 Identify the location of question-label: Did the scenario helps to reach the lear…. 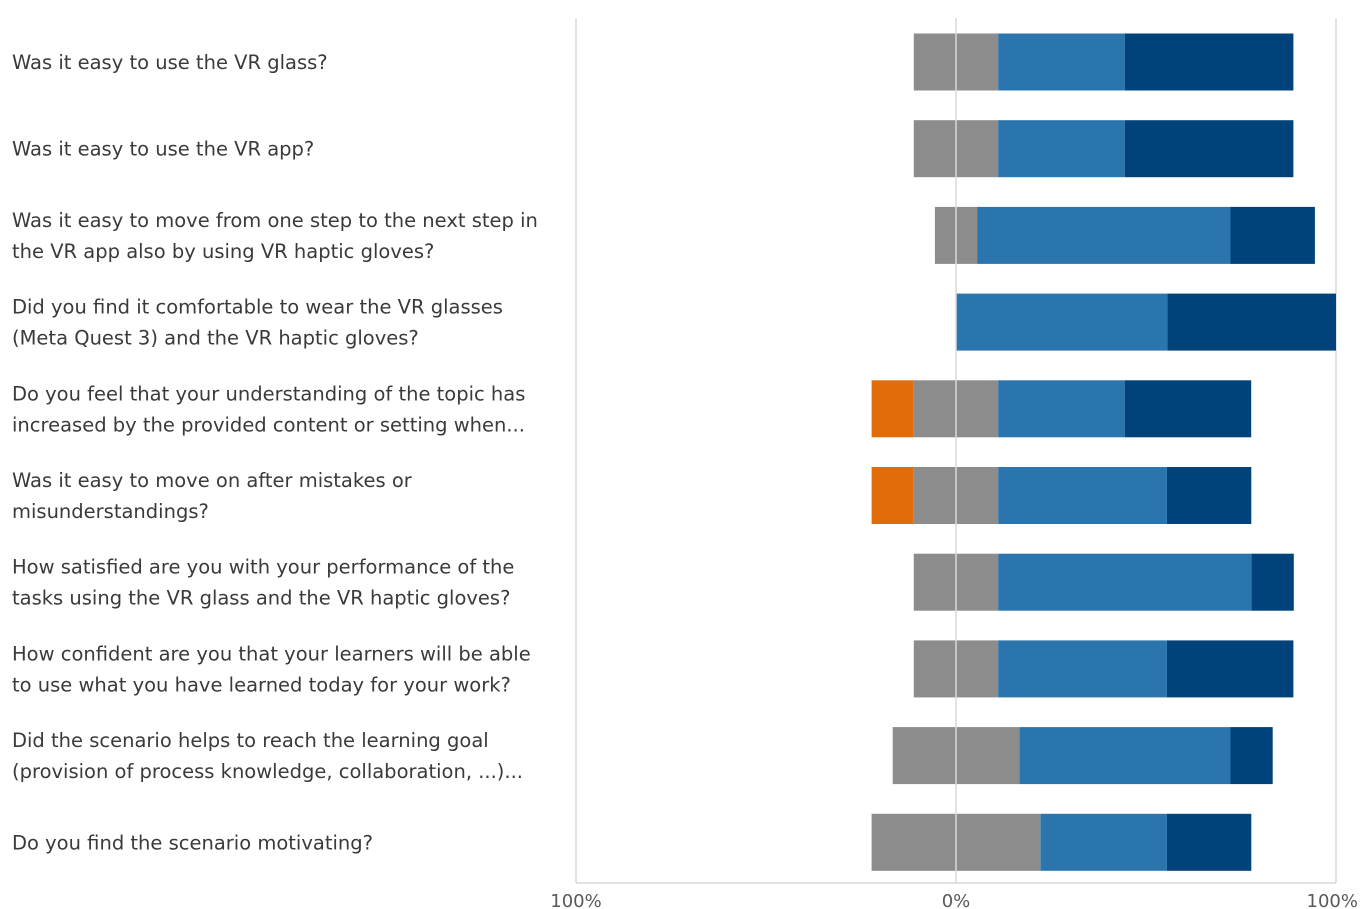
(267, 756).